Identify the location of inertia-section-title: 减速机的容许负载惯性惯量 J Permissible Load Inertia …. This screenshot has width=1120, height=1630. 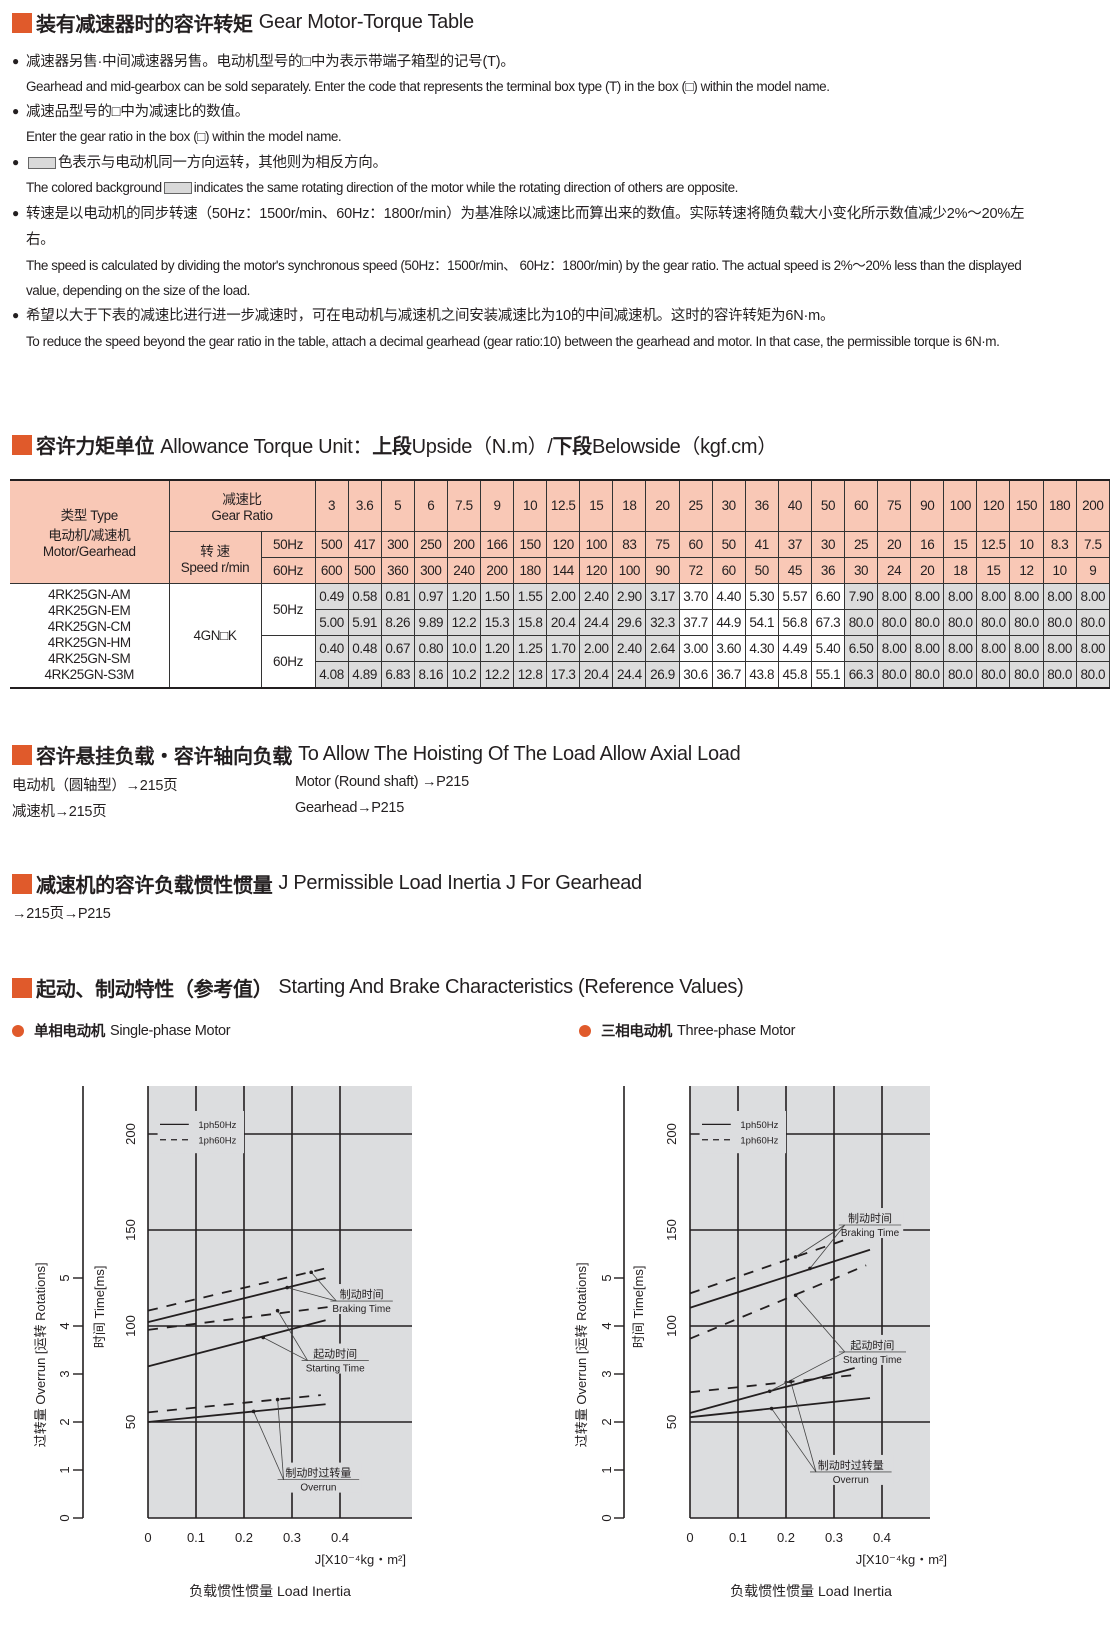
(327, 883).